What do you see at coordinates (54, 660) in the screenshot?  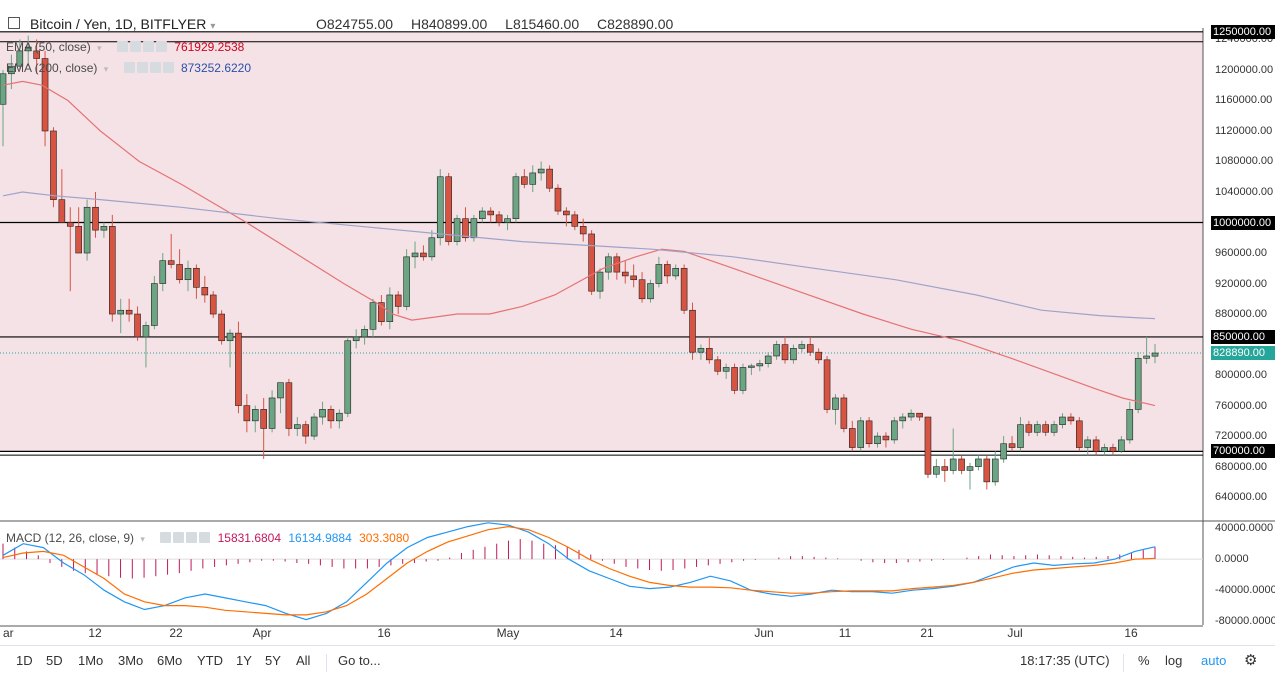 I see `range-5d-button: 5D` at bounding box center [54, 660].